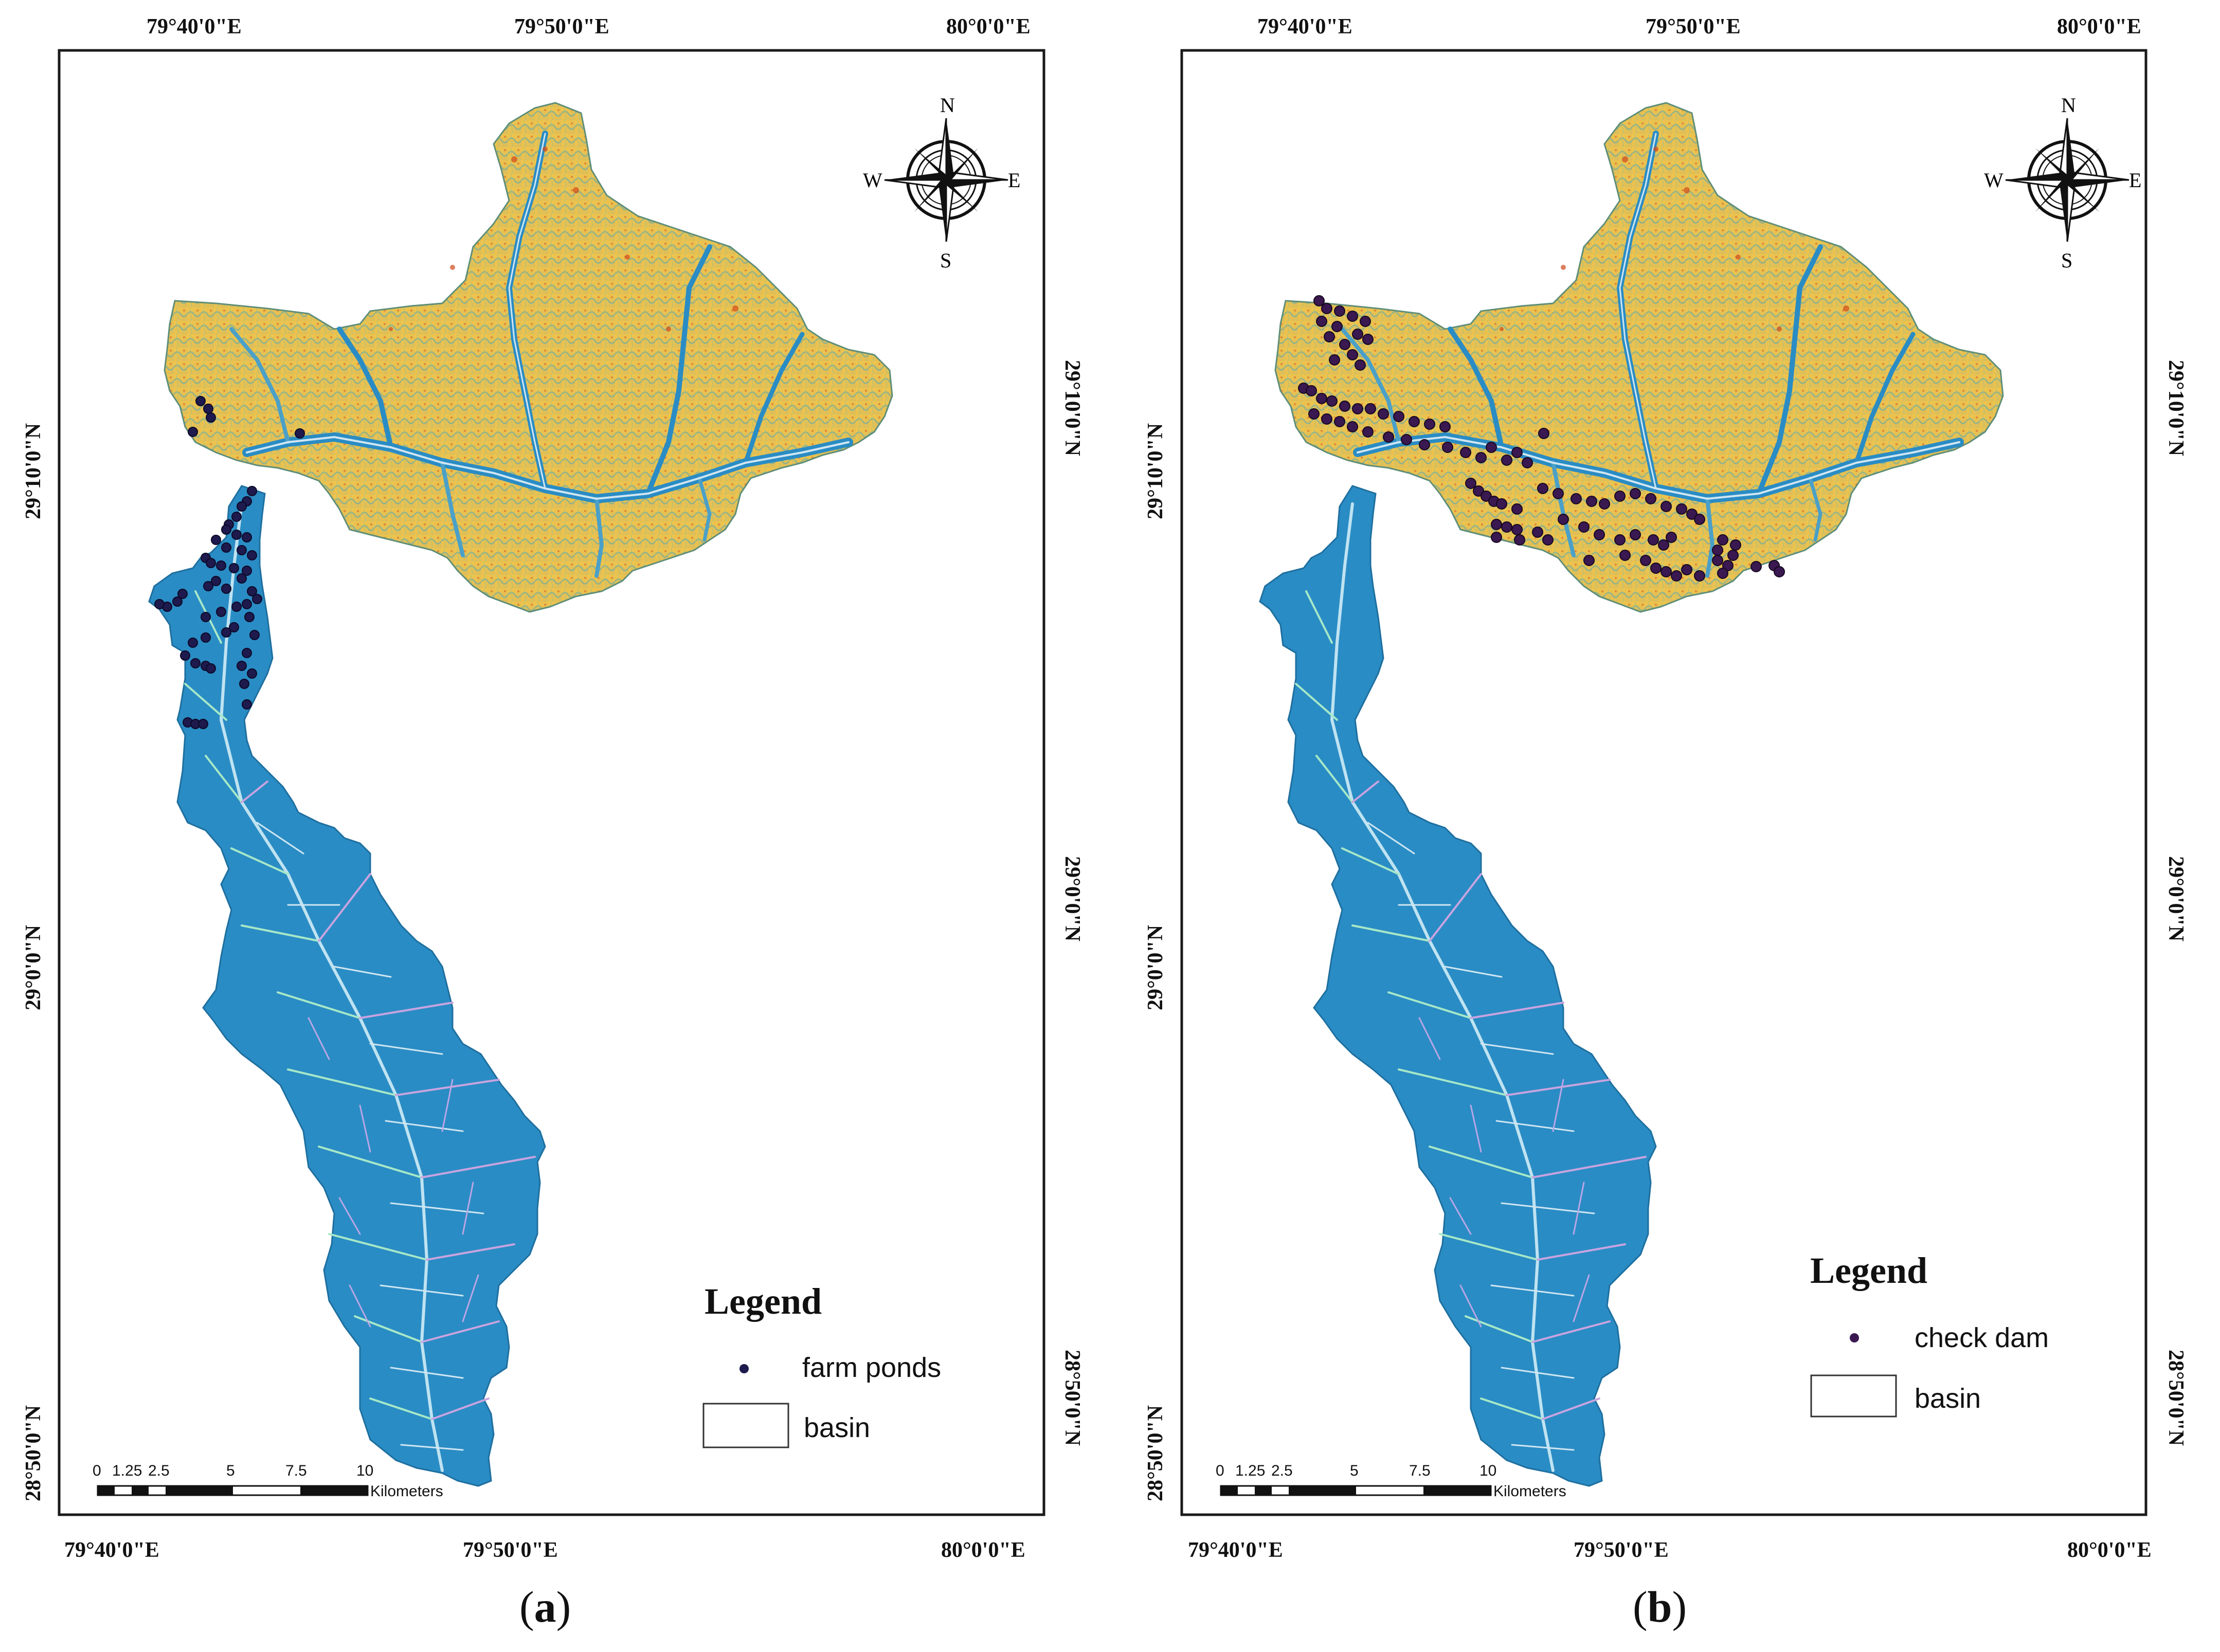 The image size is (2220, 1652). What do you see at coordinates (1982, 1337) in the screenshot?
I see `legend-point-label: check dam` at bounding box center [1982, 1337].